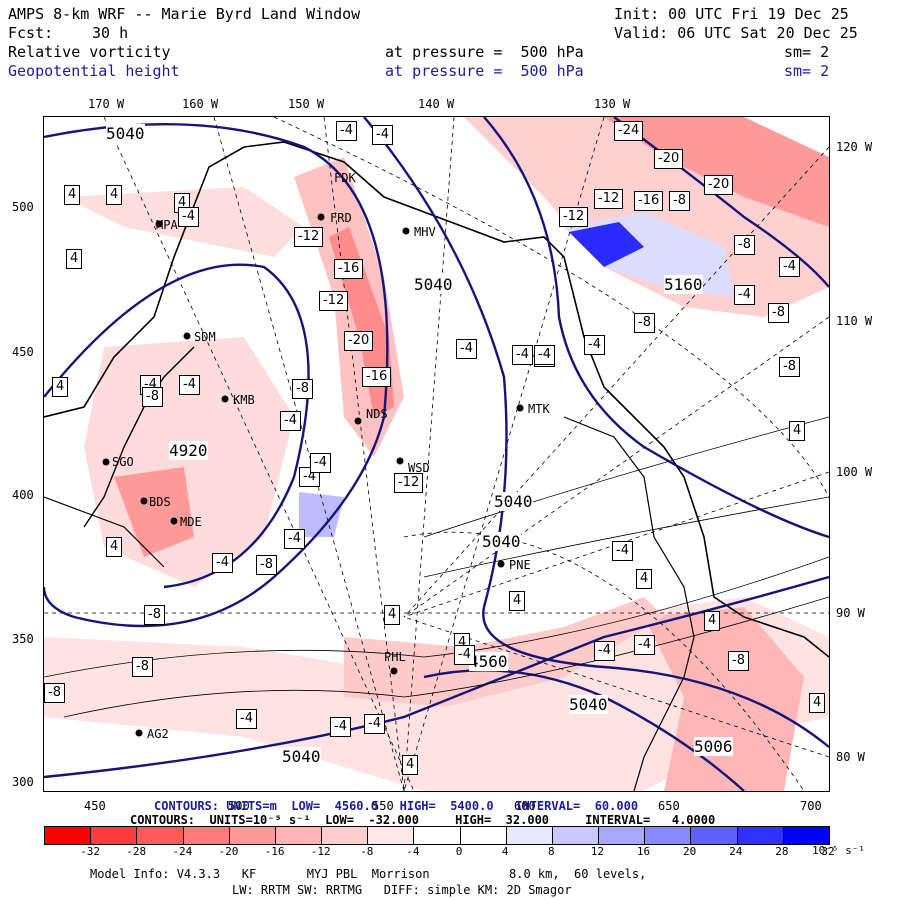  Describe the element at coordinates (23, 207) in the screenshot. I see `left-y-label: 500` at that location.